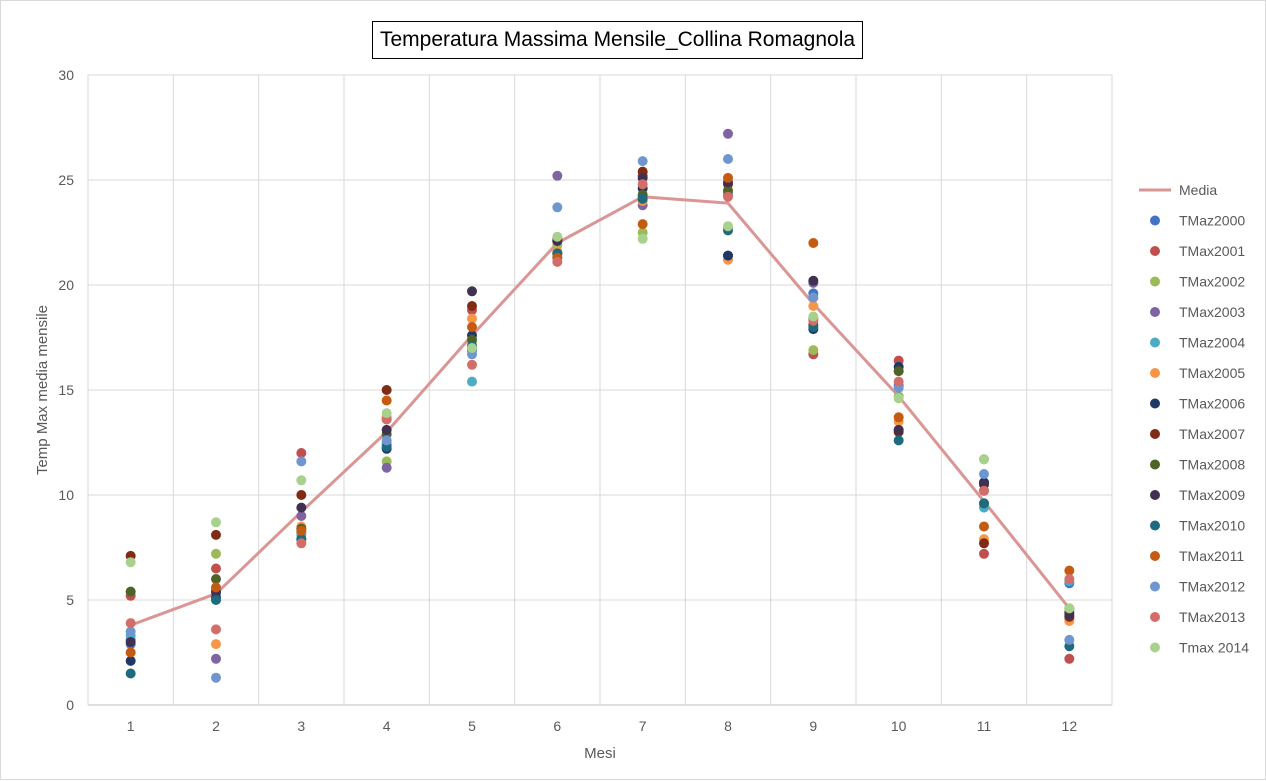 The image size is (1266, 781). Describe the element at coordinates (42, 390) in the screenshot. I see `y-axis-title: Temp Max media mensile` at that location.